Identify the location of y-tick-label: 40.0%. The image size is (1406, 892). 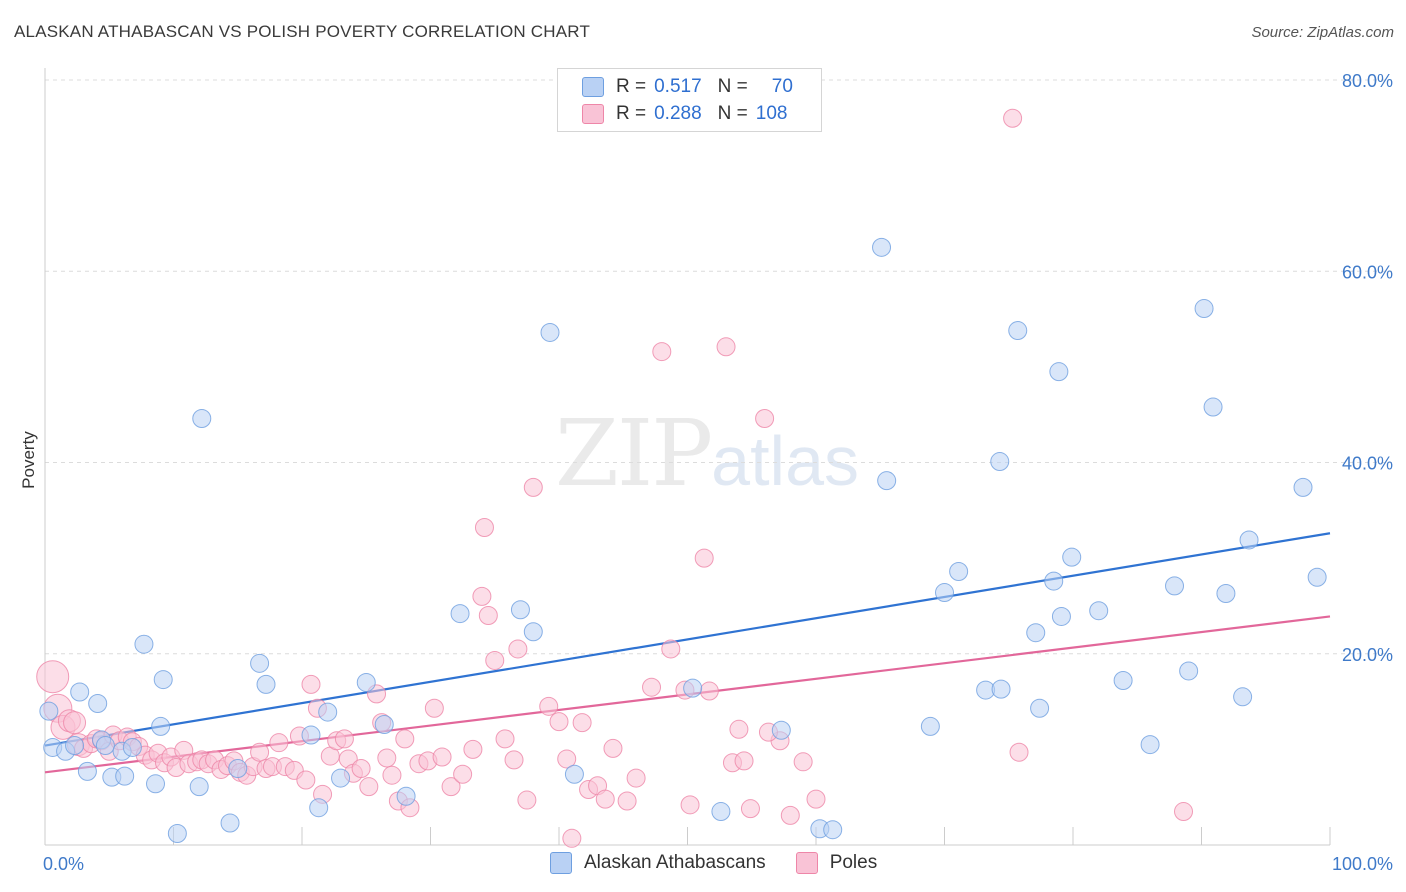
(1367, 464).